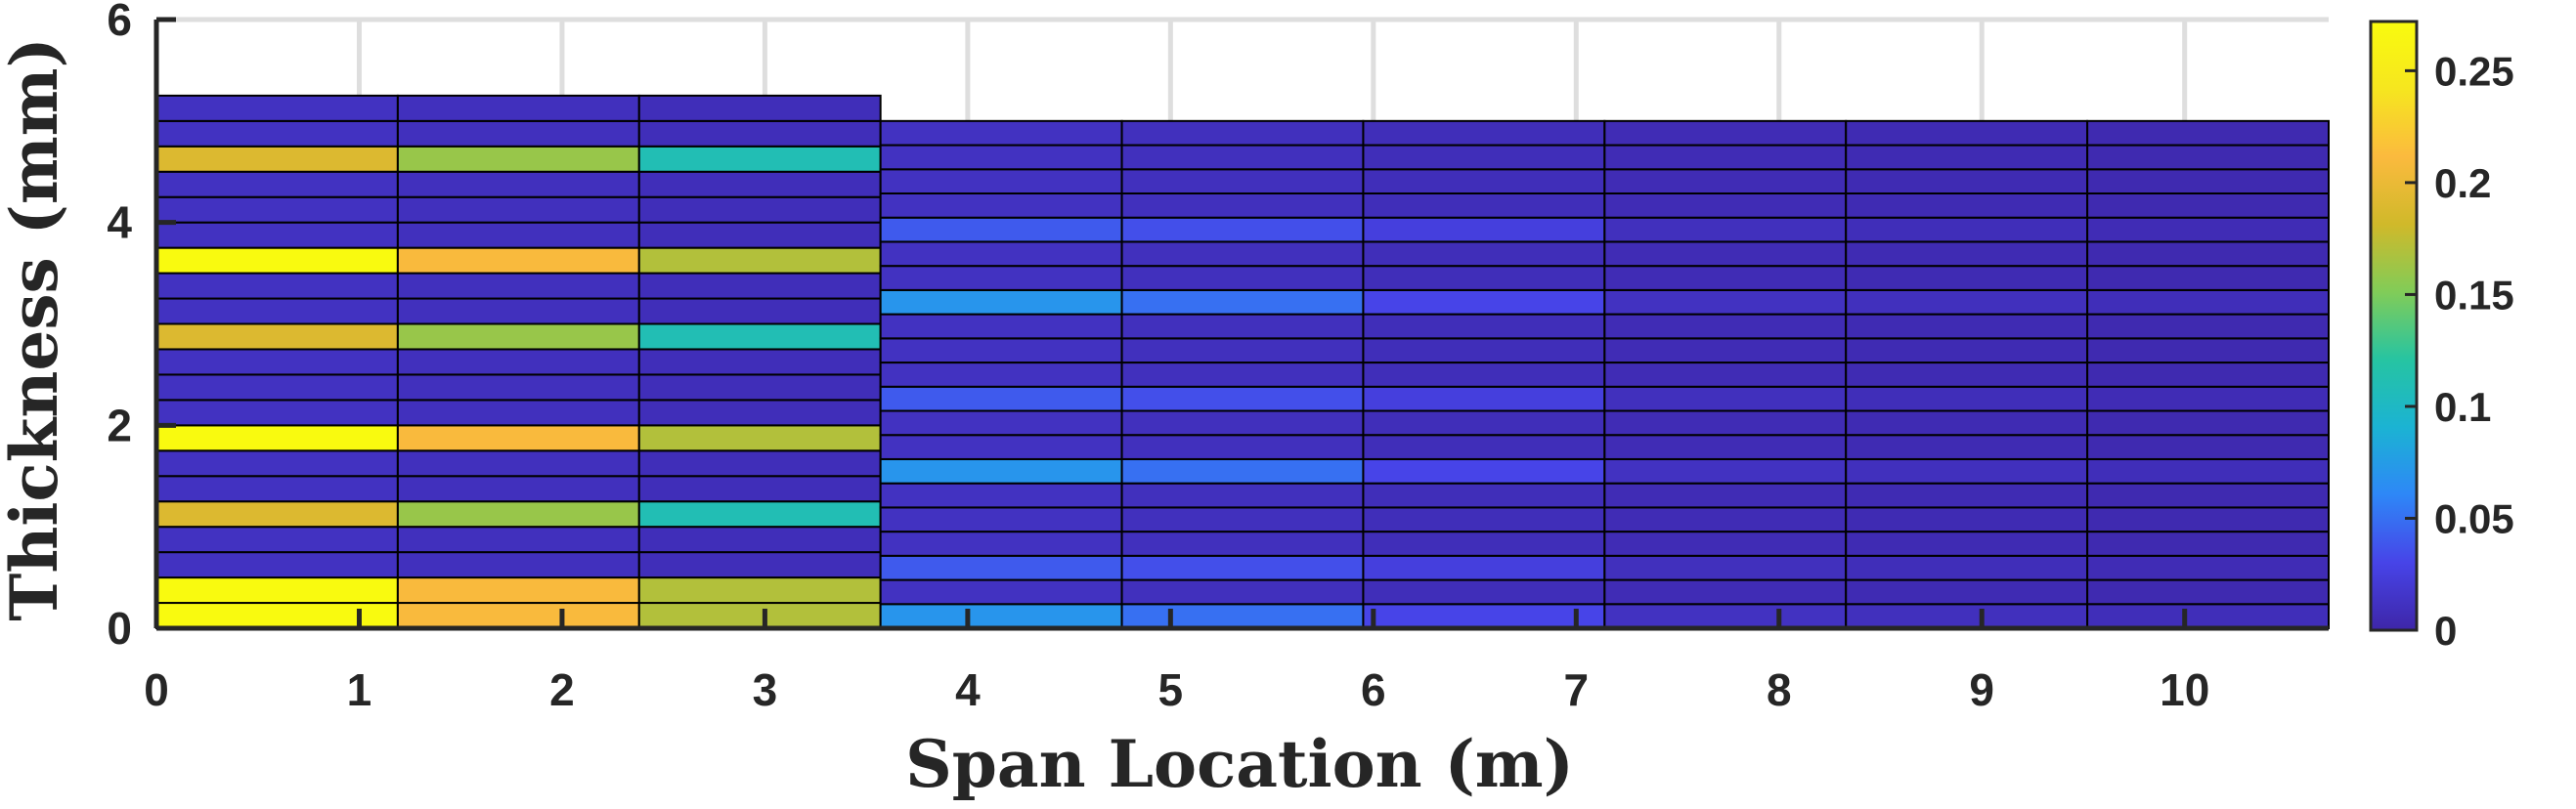 The image size is (2576, 809). What do you see at coordinates (2474, 518) in the screenshot?
I see `colorbar-tick-label: 0.05` at bounding box center [2474, 518].